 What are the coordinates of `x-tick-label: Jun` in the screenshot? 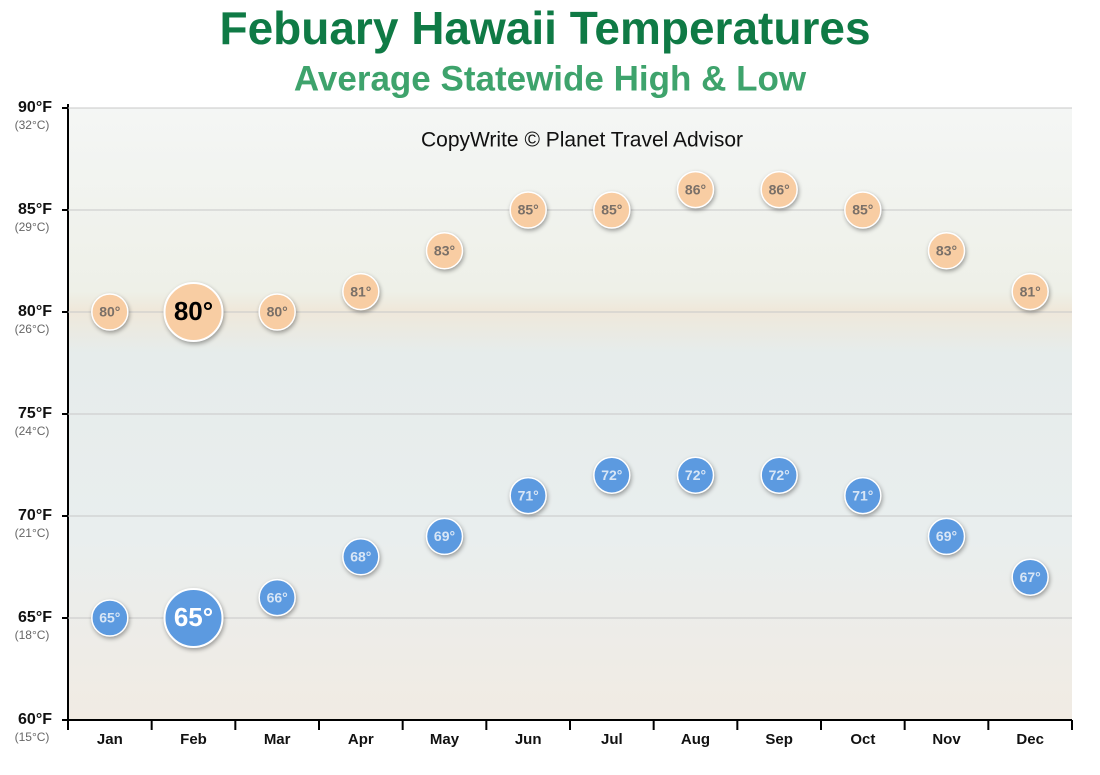 It's located at (528, 739).